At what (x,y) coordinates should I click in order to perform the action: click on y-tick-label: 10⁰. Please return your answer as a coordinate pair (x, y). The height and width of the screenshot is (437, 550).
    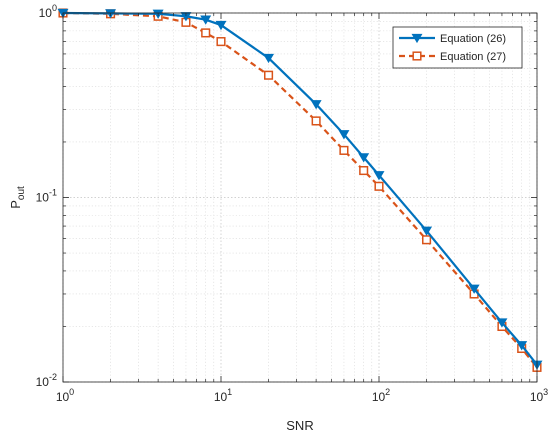
    Looking at the image, I should click on (48, 11).